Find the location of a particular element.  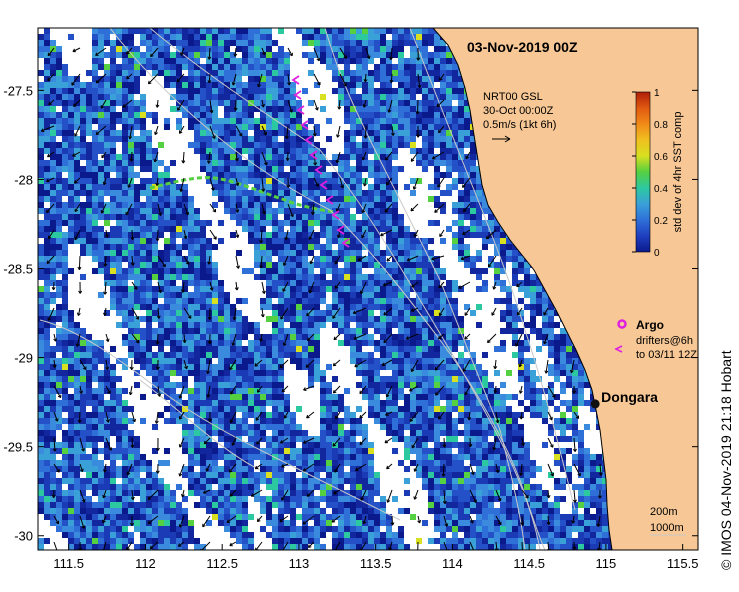

y-tick-label: -29.5 is located at coordinates (18, 447).